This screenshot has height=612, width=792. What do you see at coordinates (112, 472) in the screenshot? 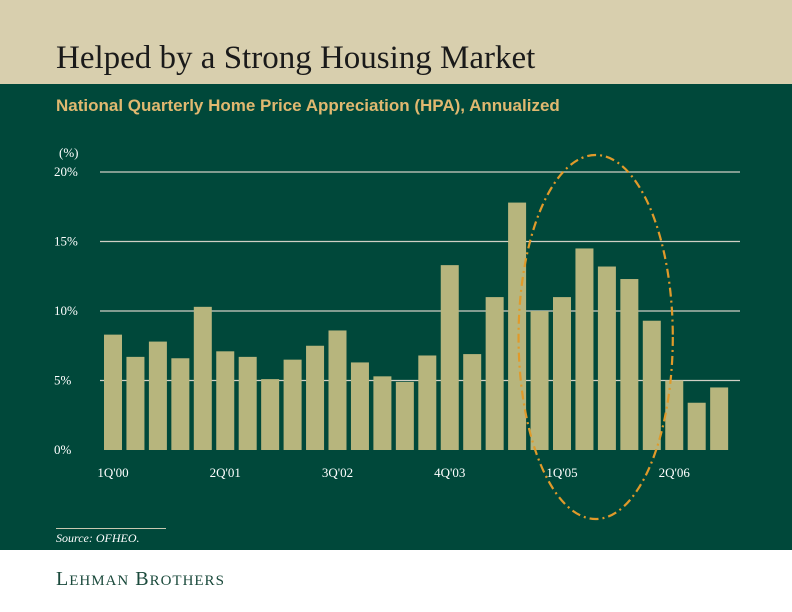
I see `x-tick-label: 1Q'00` at bounding box center [112, 472].